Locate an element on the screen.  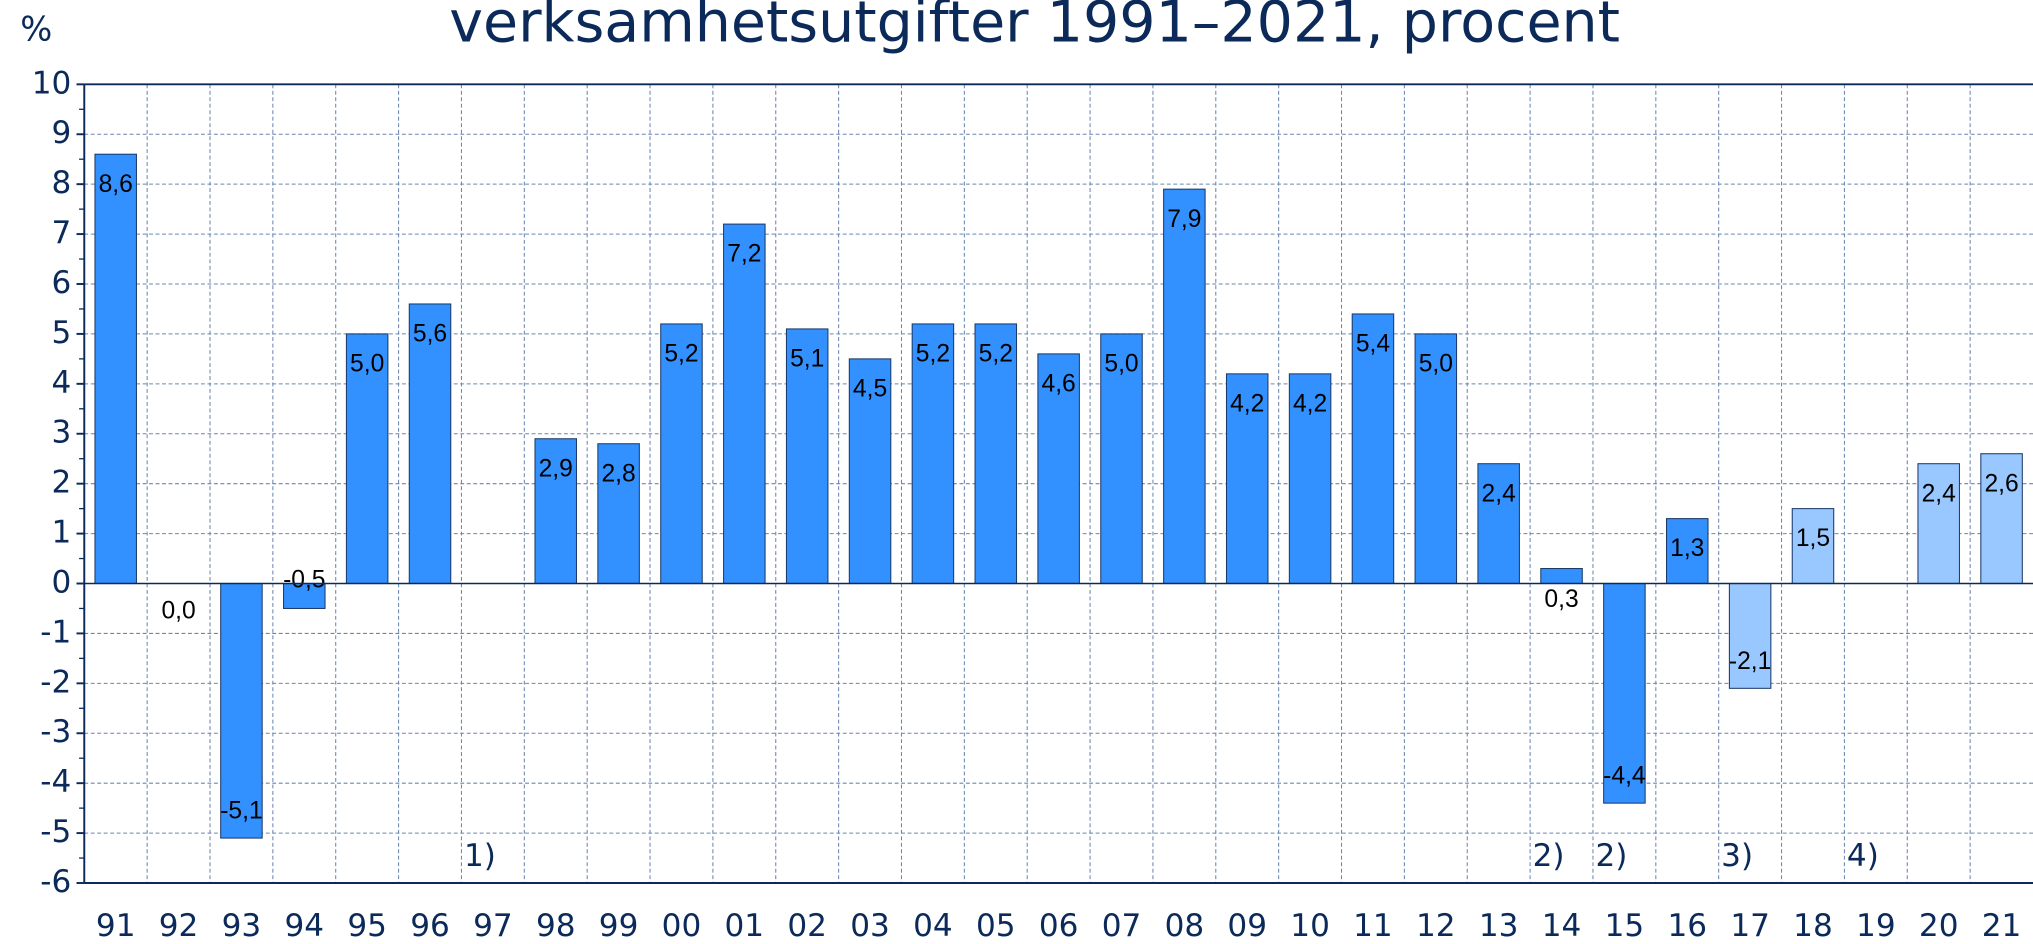
x-tick-label: 18 is located at coordinates (1813, 926).